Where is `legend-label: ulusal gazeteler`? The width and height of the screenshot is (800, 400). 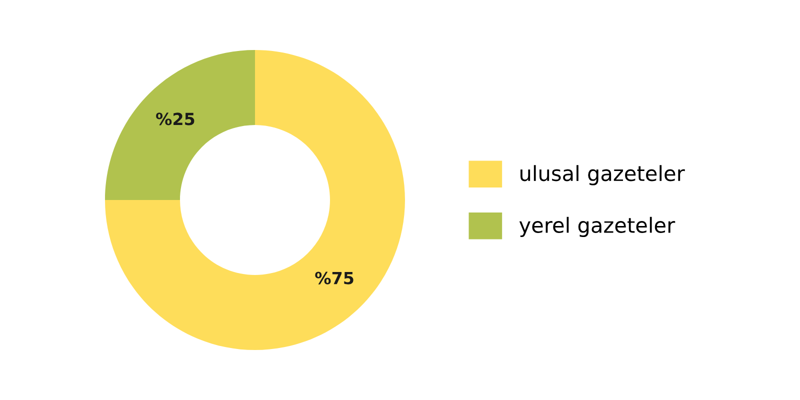 legend-label: ulusal gazeteler is located at coordinates (602, 175).